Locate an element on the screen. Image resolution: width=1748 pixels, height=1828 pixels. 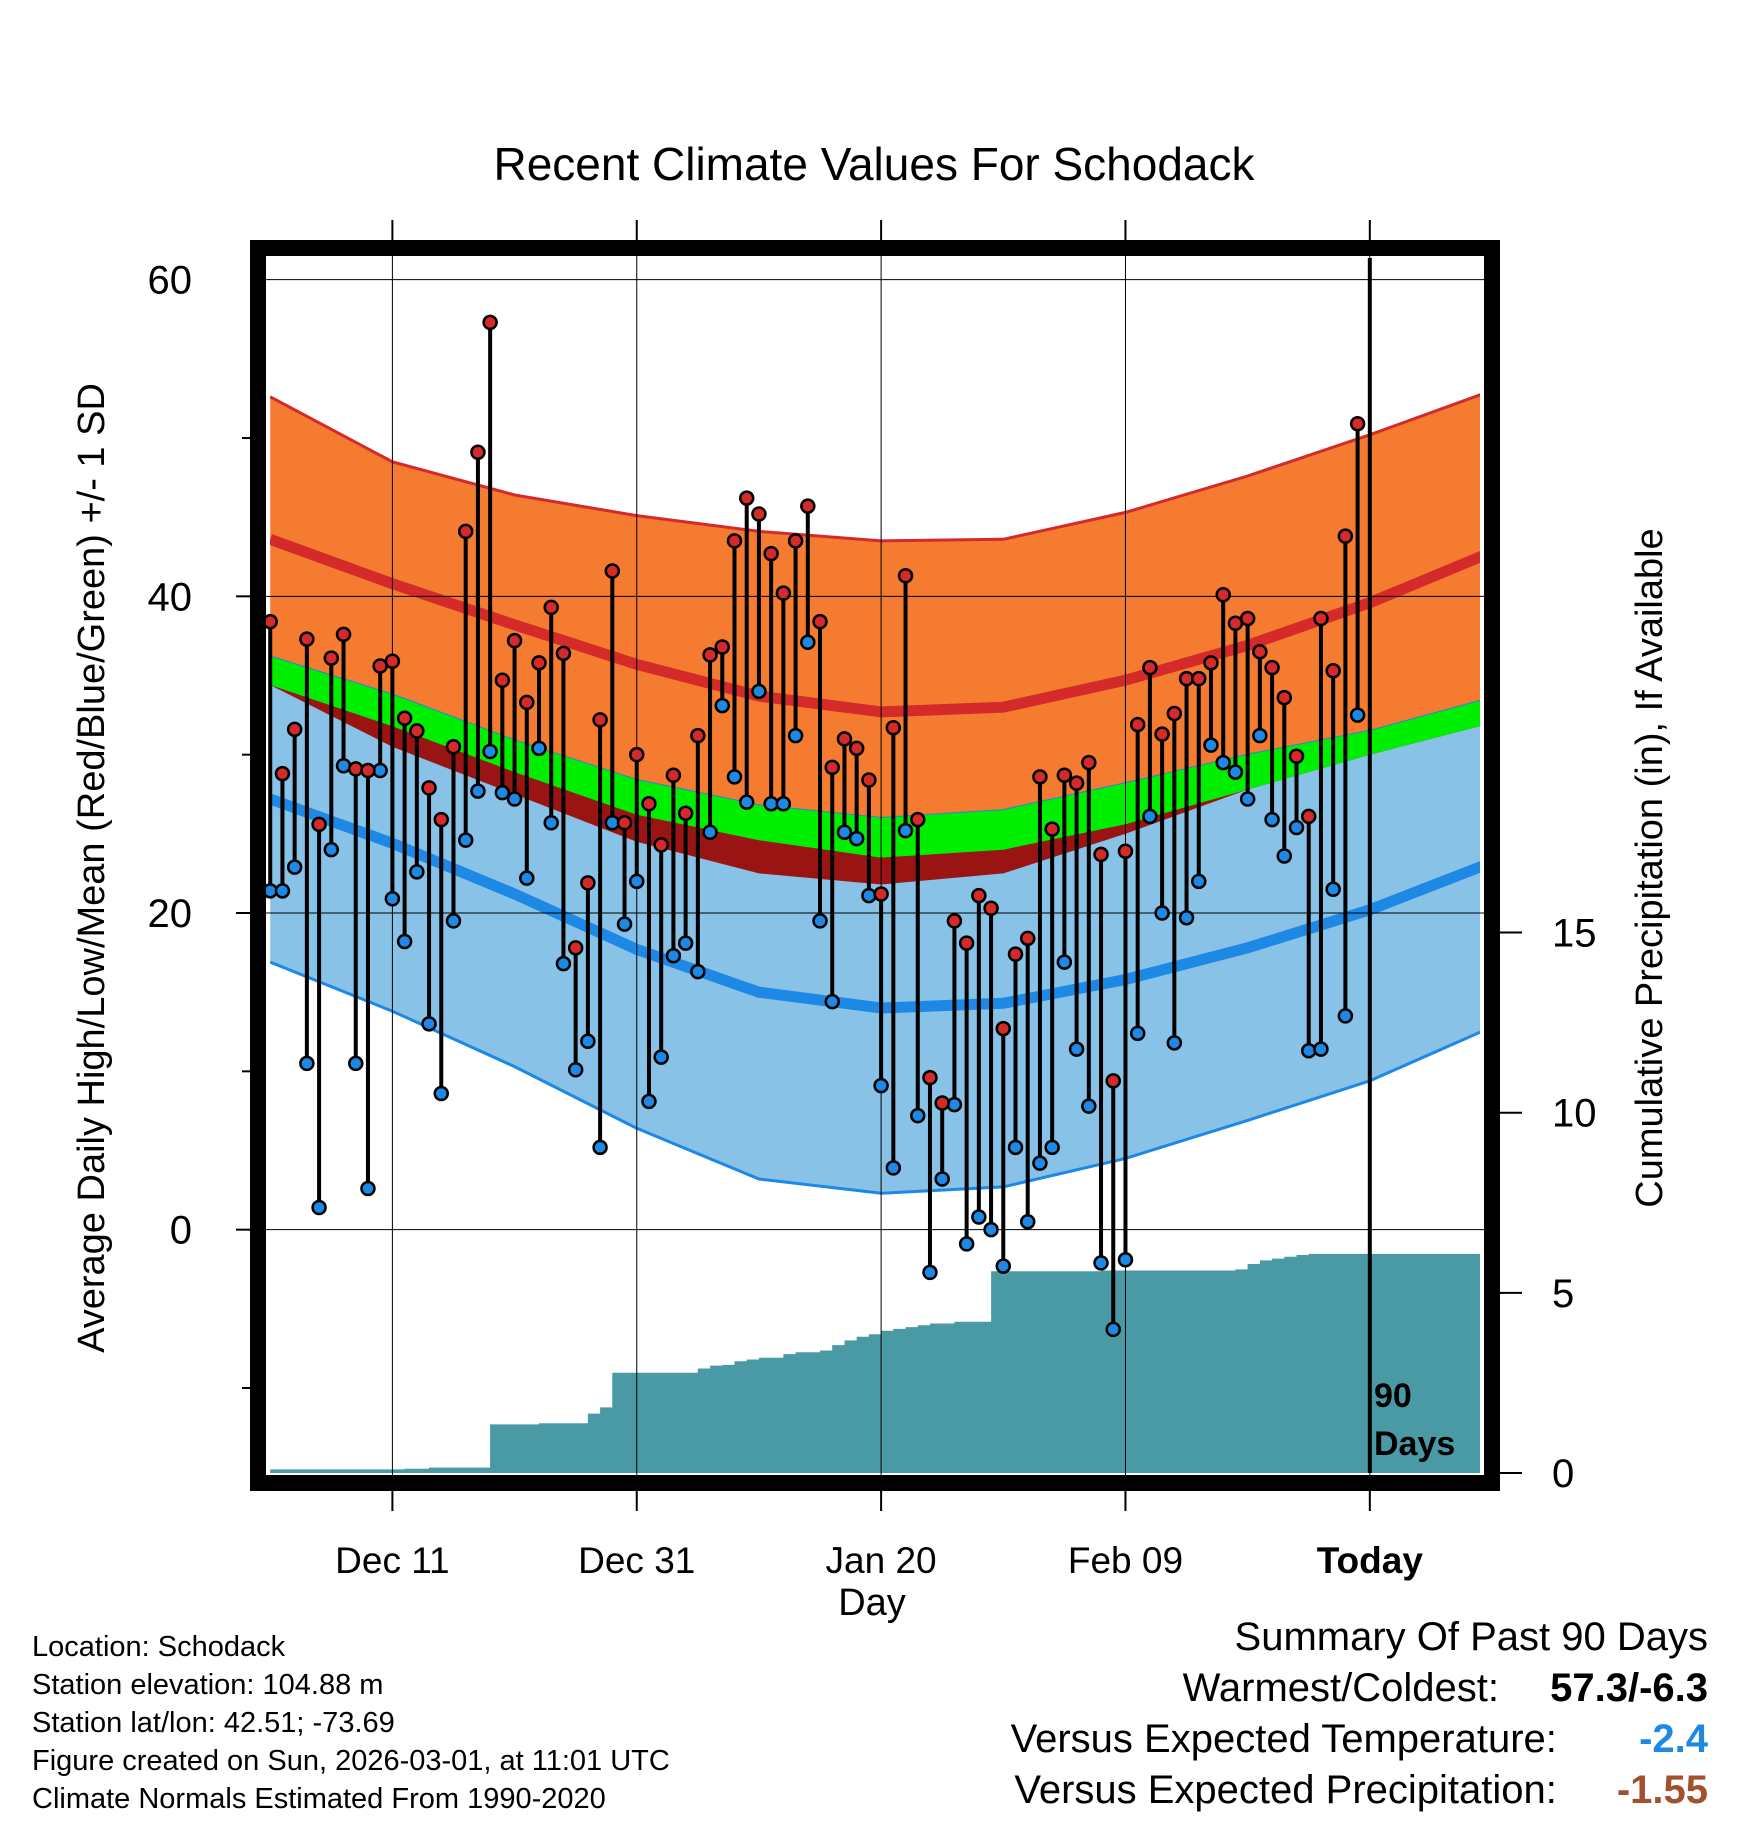
mean-band is located at coordinates (875, 757).